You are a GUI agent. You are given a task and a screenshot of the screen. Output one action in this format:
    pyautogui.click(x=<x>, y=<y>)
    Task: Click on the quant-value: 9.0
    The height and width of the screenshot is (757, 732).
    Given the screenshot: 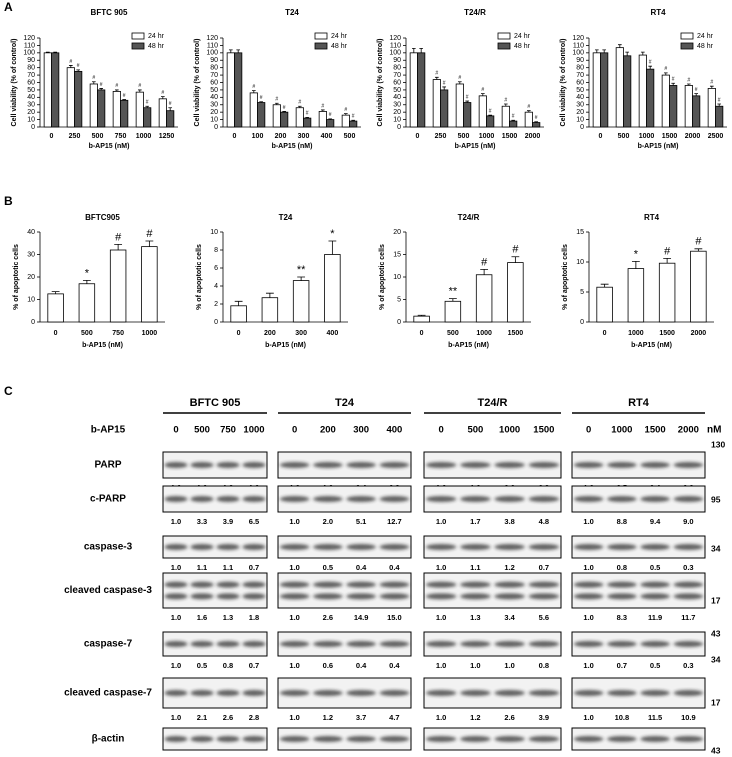 What is the action you would take?
    pyautogui.click(x=688, y=521)
    